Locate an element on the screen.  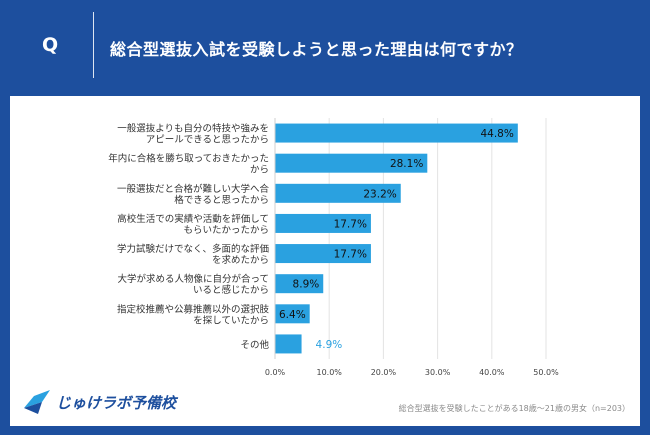
category-label: 指定校推薦や公募推薦以外の選択肢 is located at coordinates (193, 309).